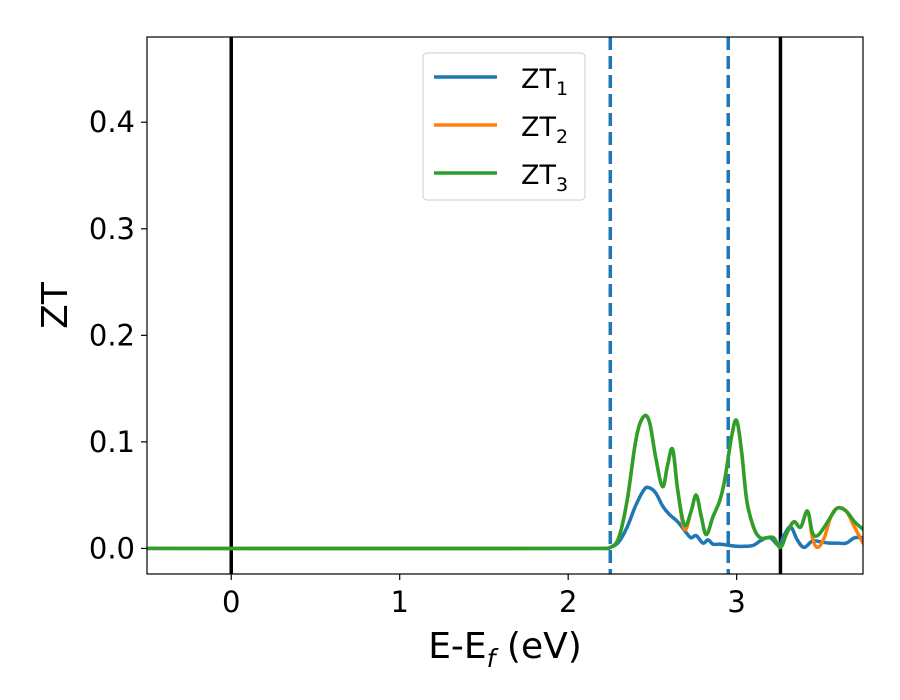  I want to click on y-tick-label: 0.3, so click(112, 229).